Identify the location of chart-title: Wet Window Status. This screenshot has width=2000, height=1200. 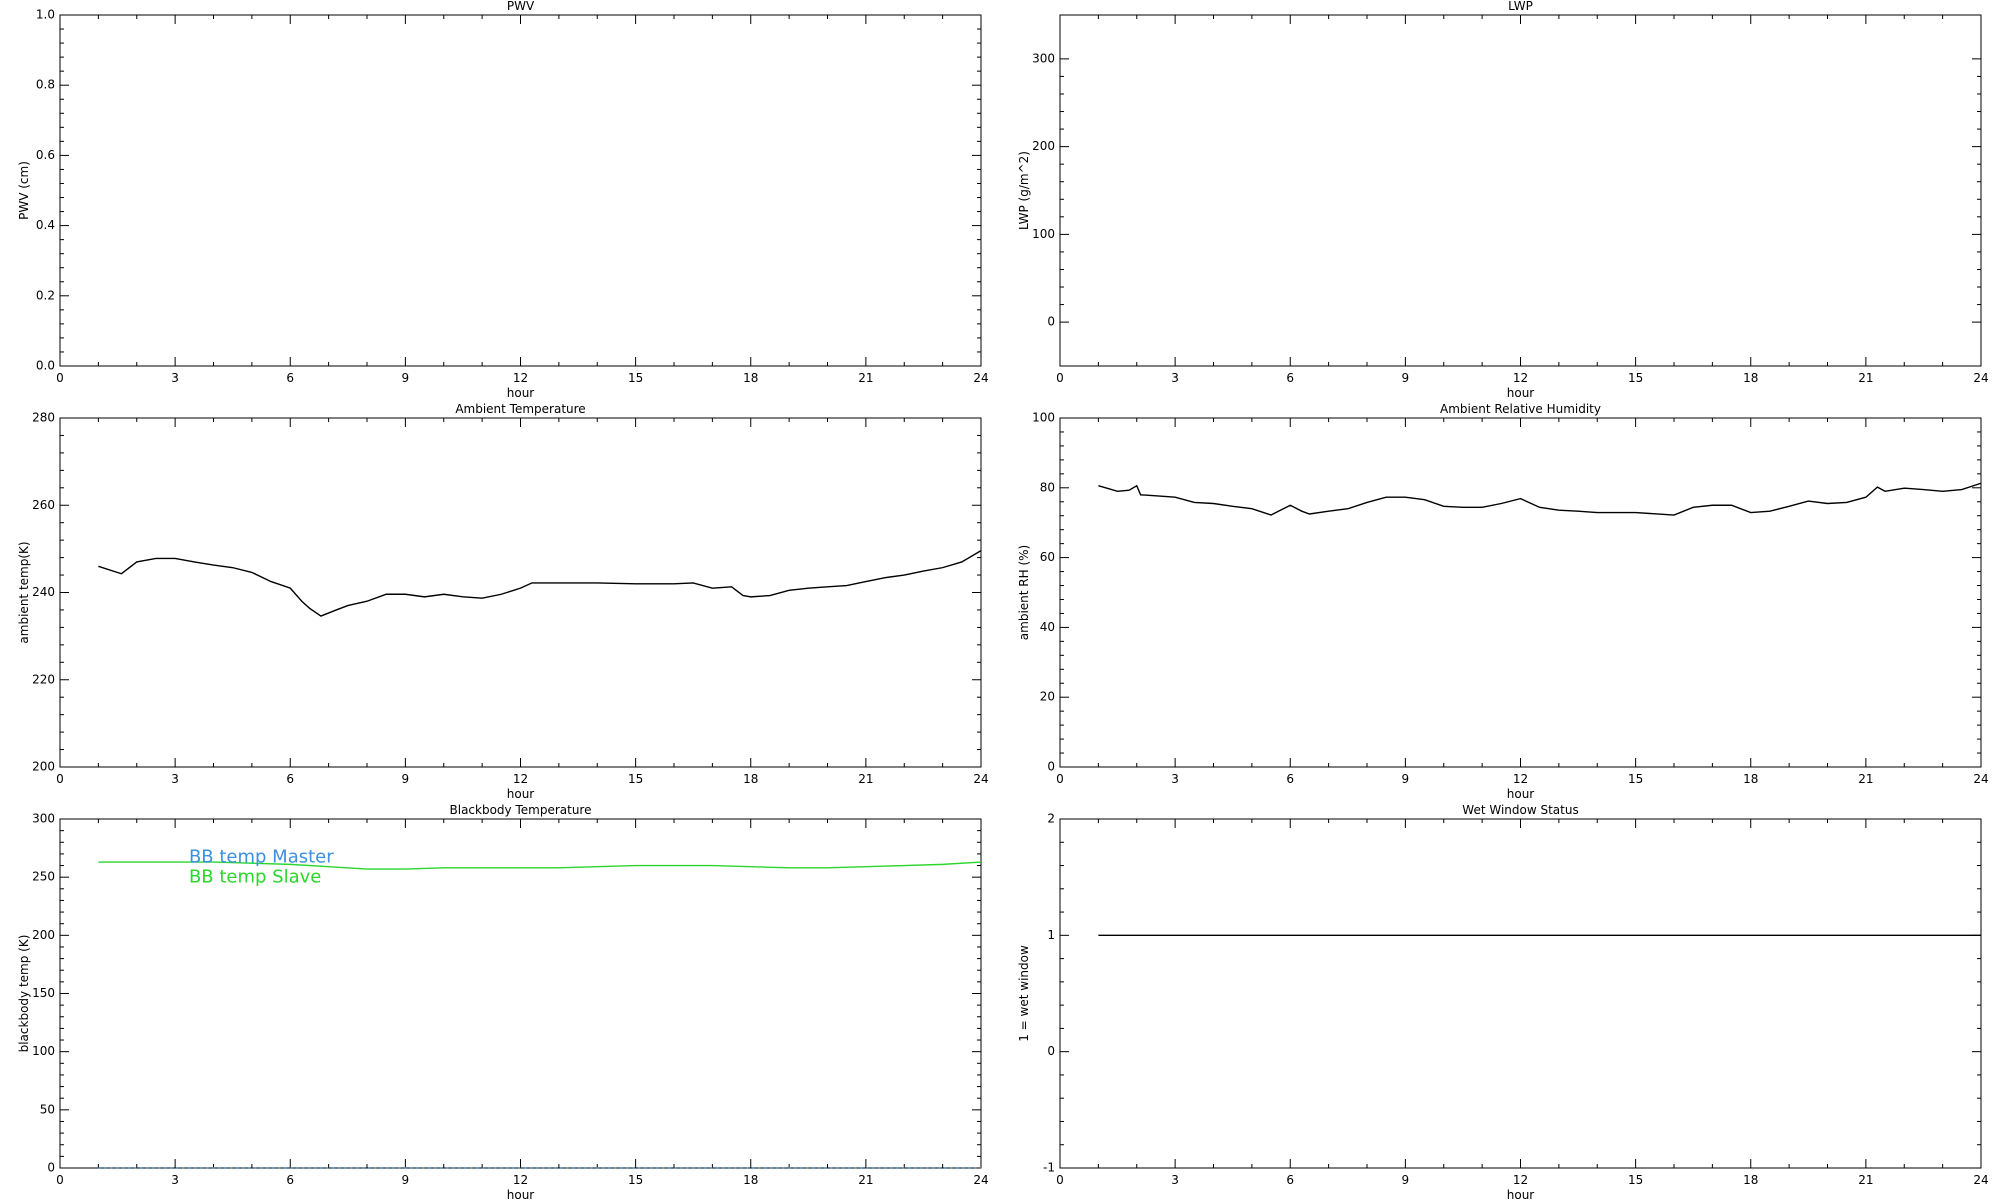
(1520, 810).